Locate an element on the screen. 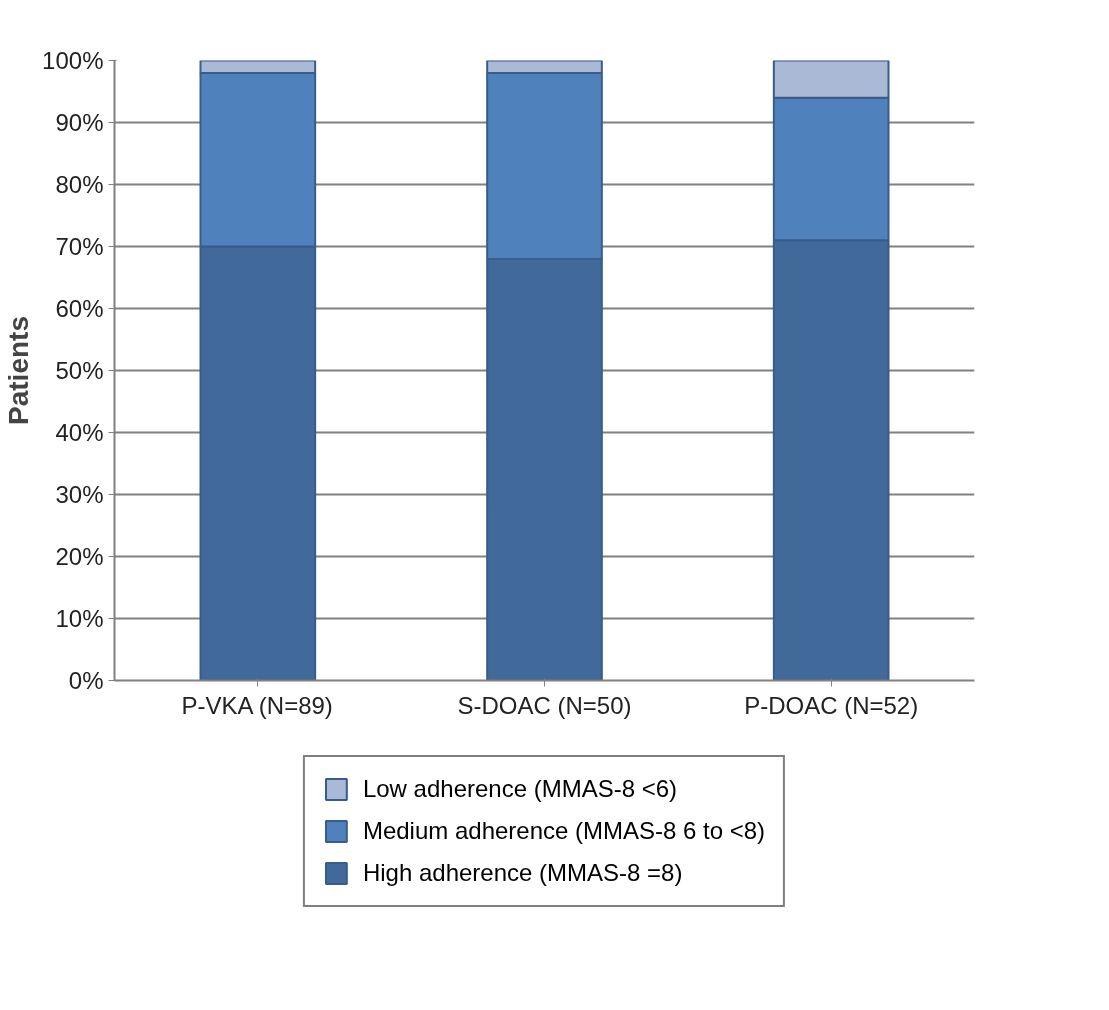  y-tick-label: 40% is located at coordinates (79, 432).